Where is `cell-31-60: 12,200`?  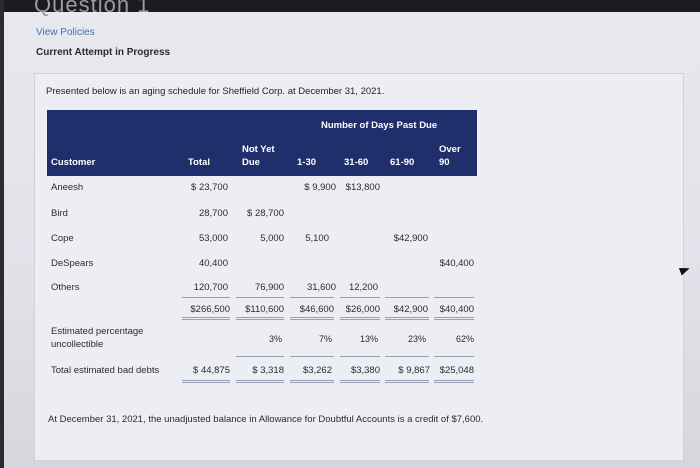 cell-31-60: 12,200 is located at coordinates (363, 287).